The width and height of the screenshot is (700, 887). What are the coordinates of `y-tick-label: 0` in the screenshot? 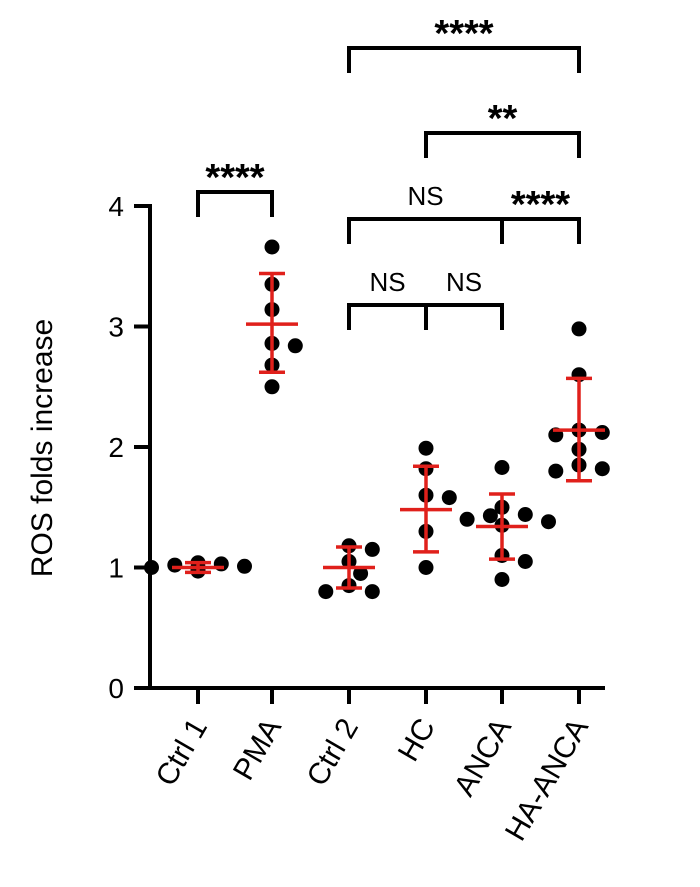 It's located at (116, 688).